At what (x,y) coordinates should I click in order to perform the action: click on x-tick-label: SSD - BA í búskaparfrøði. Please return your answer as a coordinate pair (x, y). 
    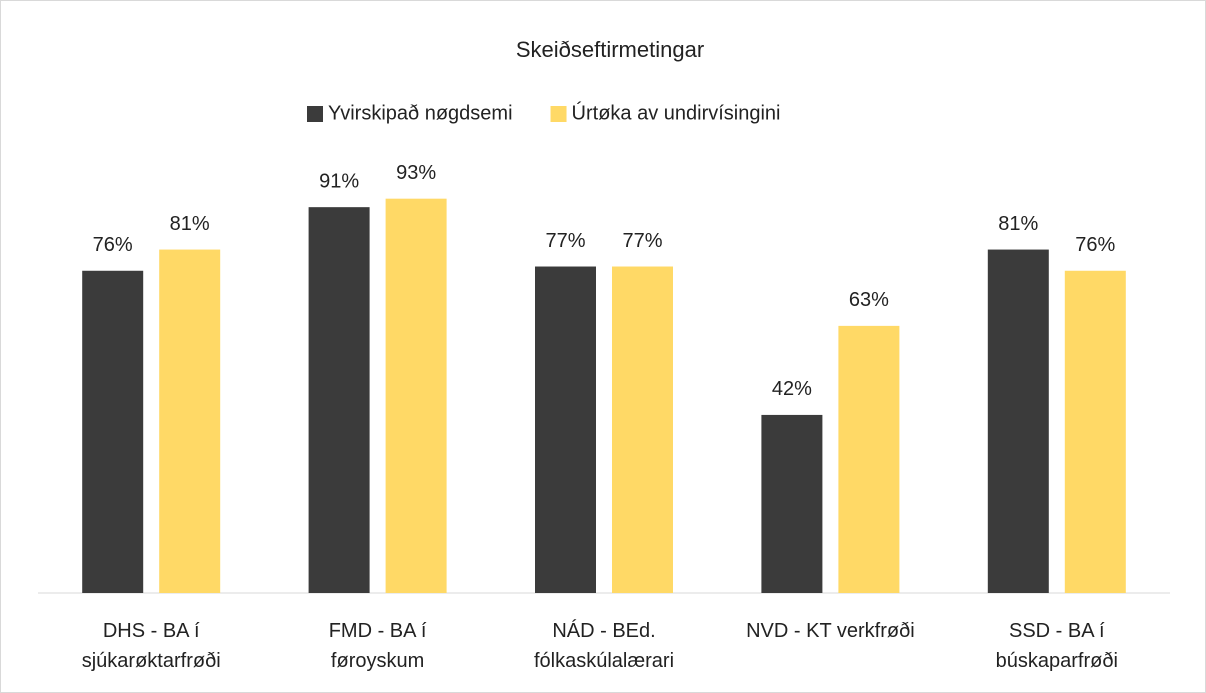
    Looking at the image, I should click on (1056, 646).